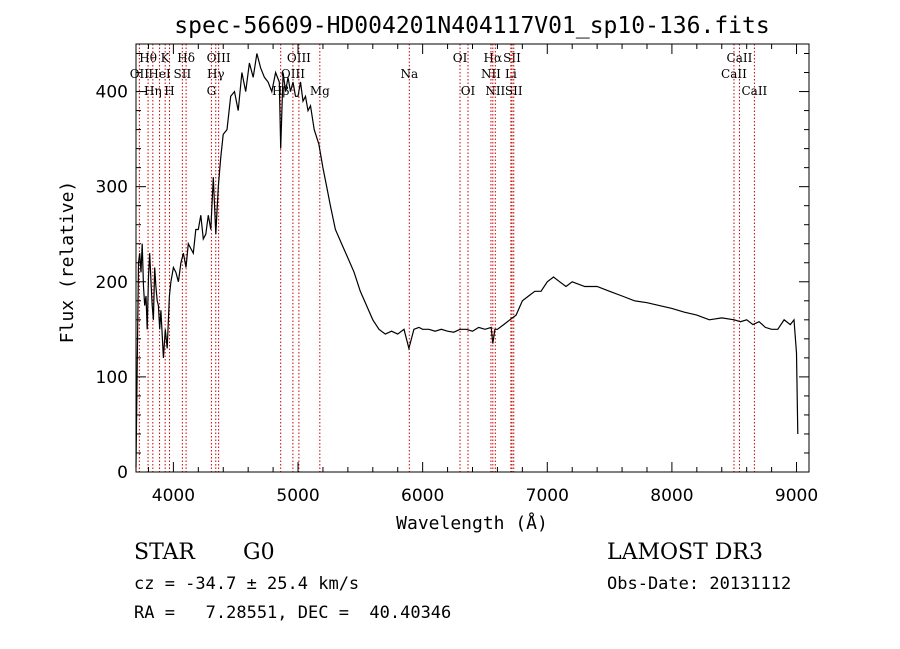  I want to click on x-tick-label: 6000, so click(422, 496).